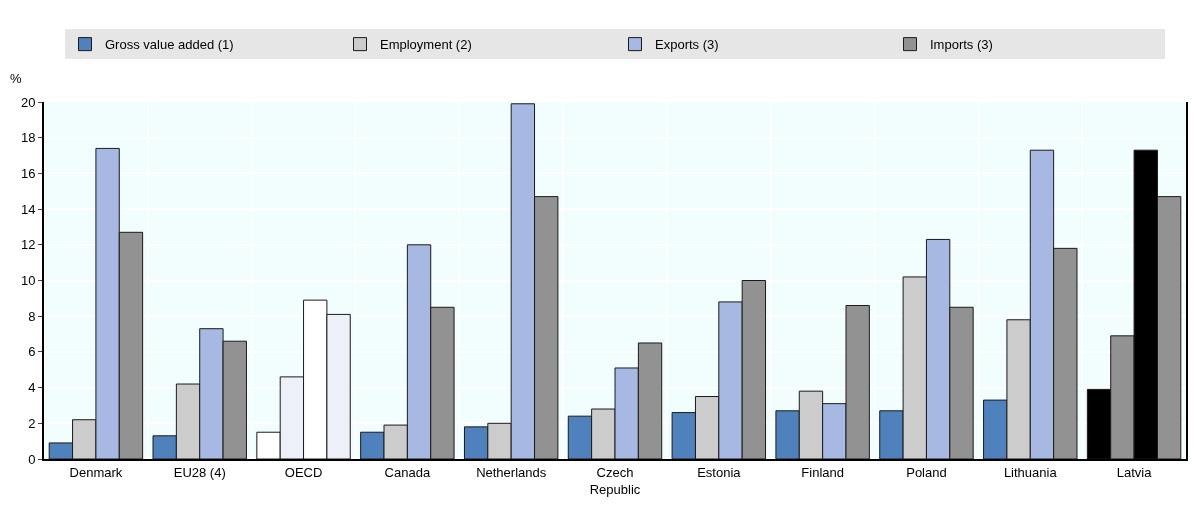 The width and height of the screenshot is (1194, 505). I want to click on x-tick-label: Latvia, so click(1134, 472).